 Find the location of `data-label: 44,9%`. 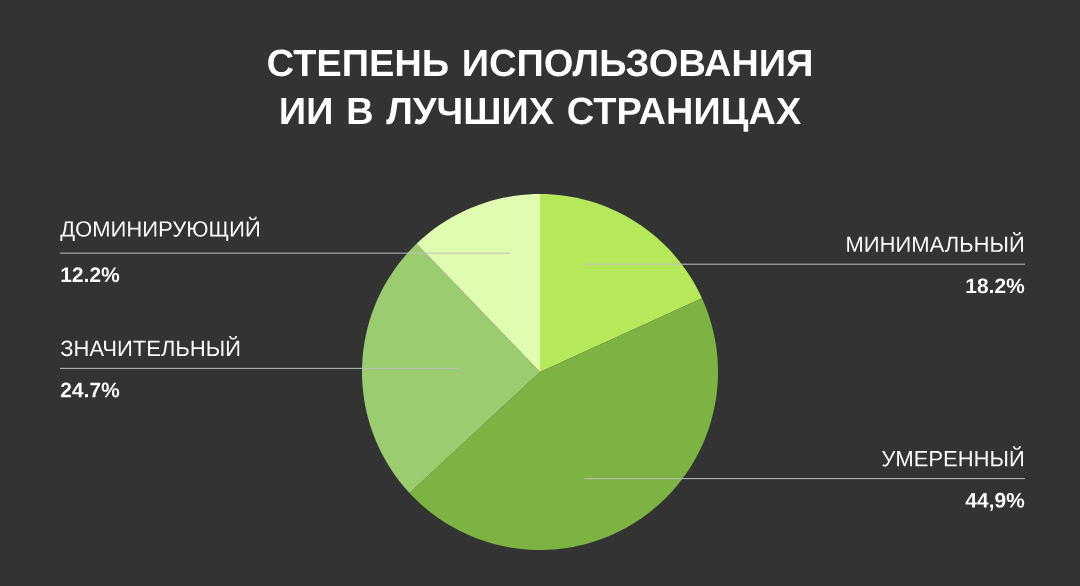

data-label: 44,9% is located at coordinates (995, 501).